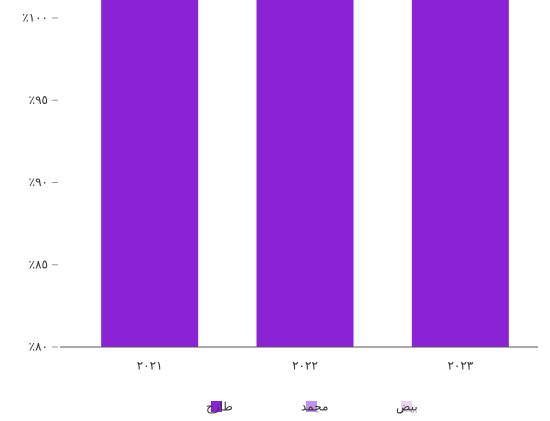  I want to click on y-tick-label: ٪٩٠, so click(38, 182).